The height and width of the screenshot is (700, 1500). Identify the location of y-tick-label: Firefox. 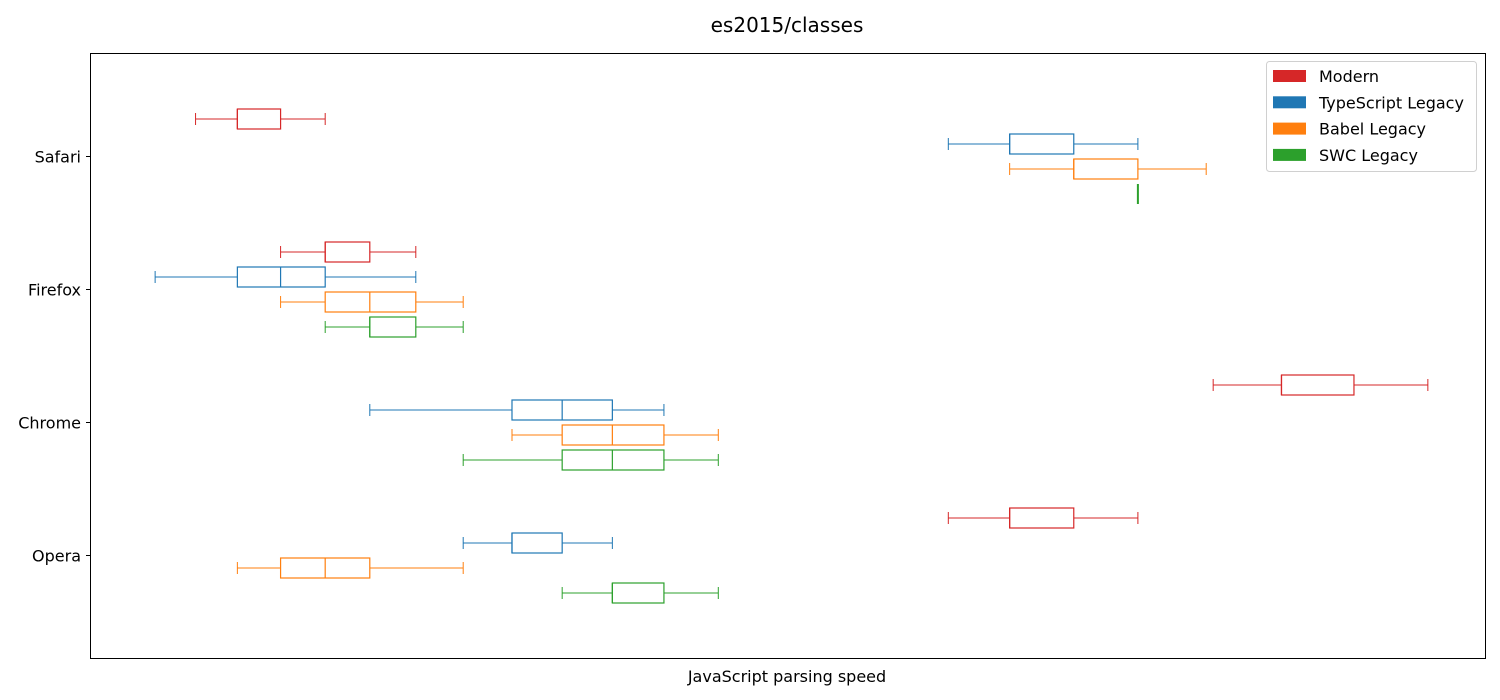
(54, 290).